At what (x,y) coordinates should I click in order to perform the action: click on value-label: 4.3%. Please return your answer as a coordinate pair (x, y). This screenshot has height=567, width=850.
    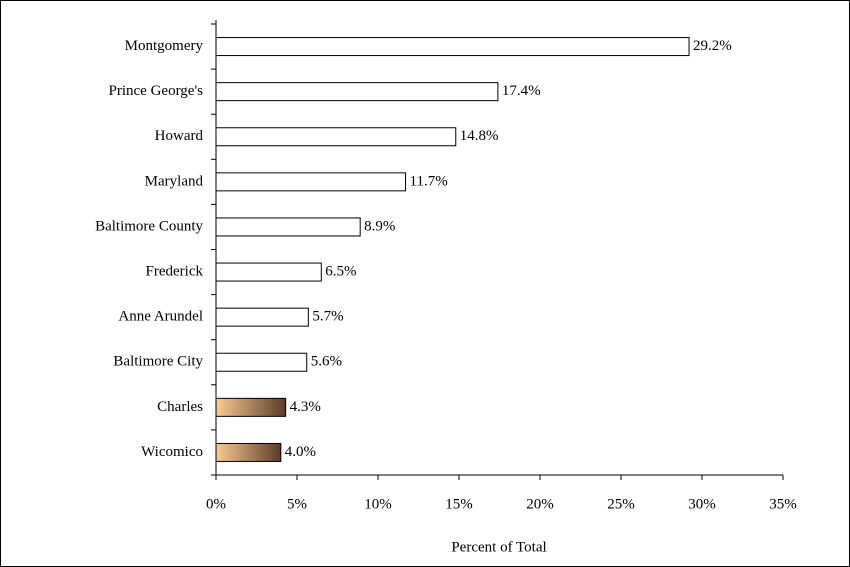
    Looking at the image, I should click on (305, 407).